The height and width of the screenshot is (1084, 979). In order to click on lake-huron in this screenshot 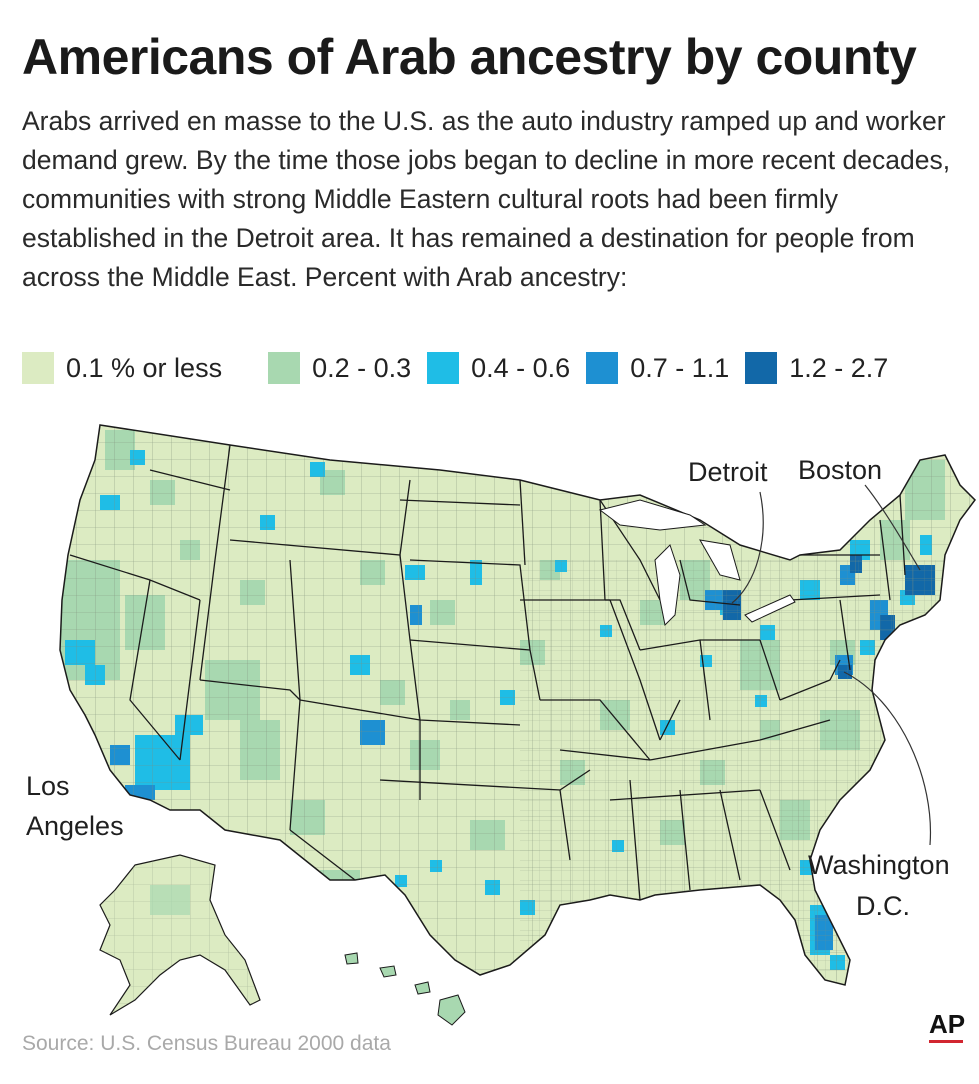, I will do `click(720, 560)`.